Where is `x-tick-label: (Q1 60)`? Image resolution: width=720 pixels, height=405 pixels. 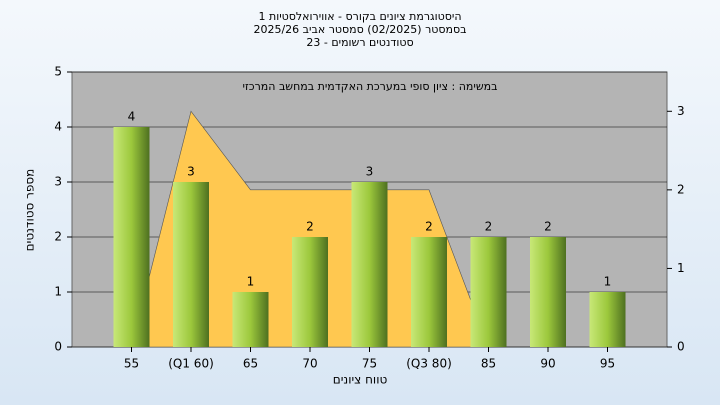 x-tick-label: (Q1 60) is located at coordinates (191, 364).